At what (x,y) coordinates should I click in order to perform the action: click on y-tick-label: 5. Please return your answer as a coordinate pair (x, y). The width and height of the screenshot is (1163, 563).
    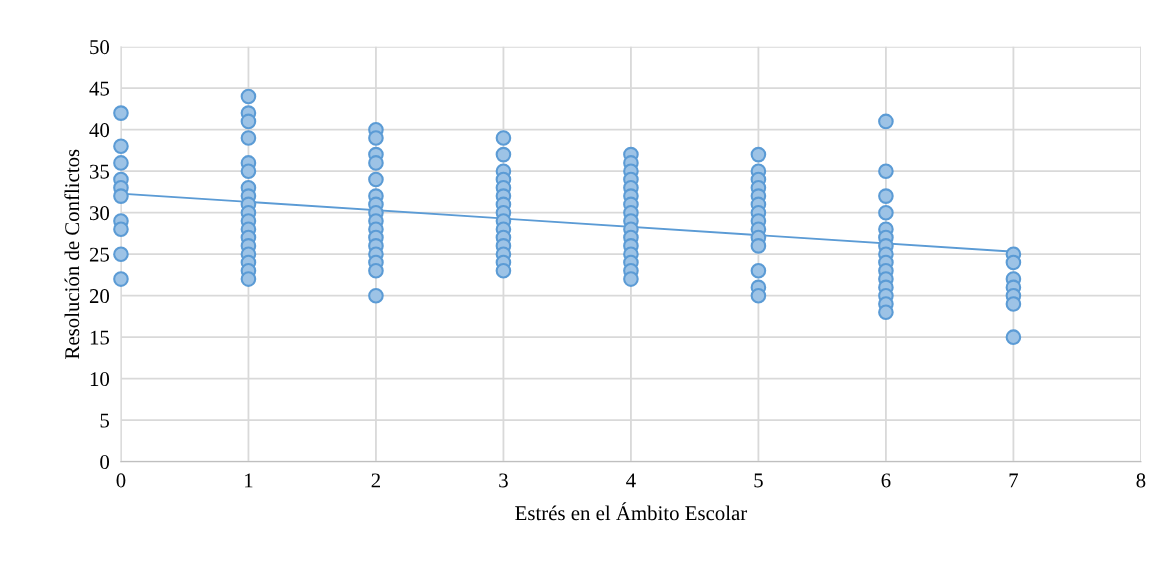
    Looking at the image, I should click on (105, 420).